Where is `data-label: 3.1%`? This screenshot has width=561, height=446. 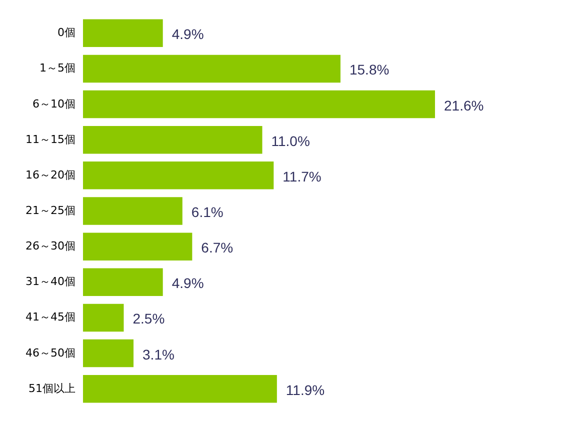
data-label: 3.1% is located at coordinates (158, 354).